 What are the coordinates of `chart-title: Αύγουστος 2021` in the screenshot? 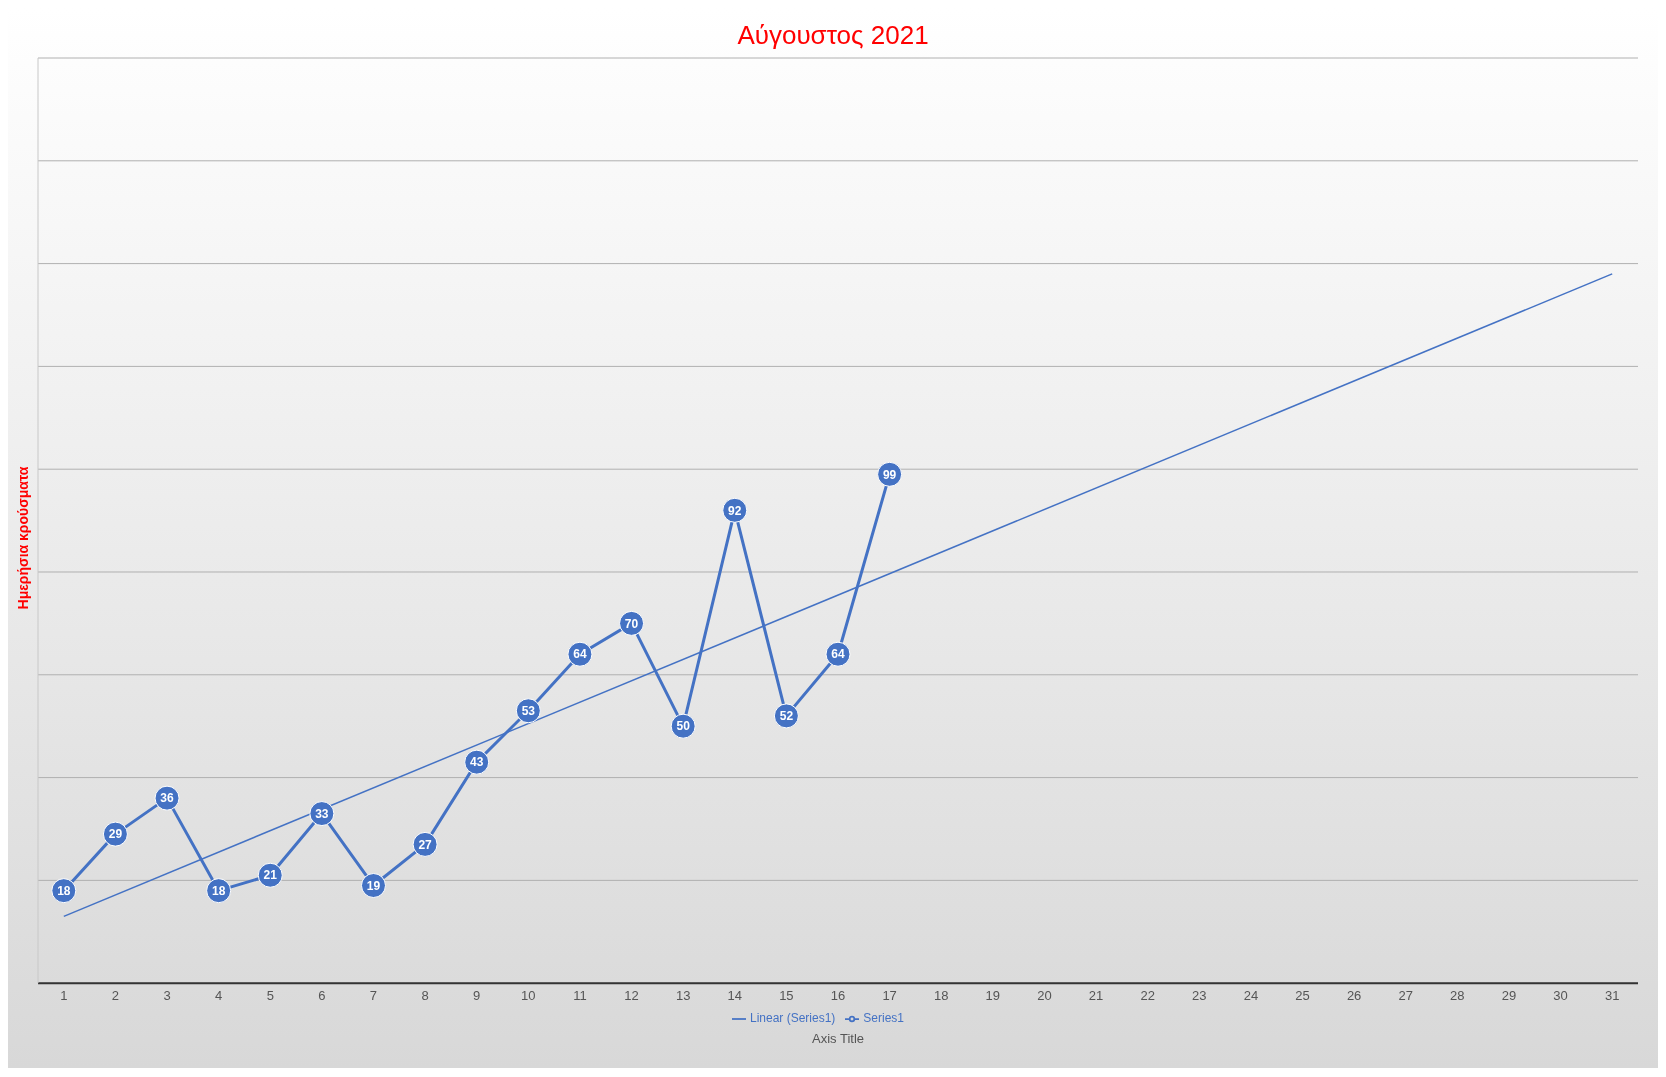 It's located at (833, 35).